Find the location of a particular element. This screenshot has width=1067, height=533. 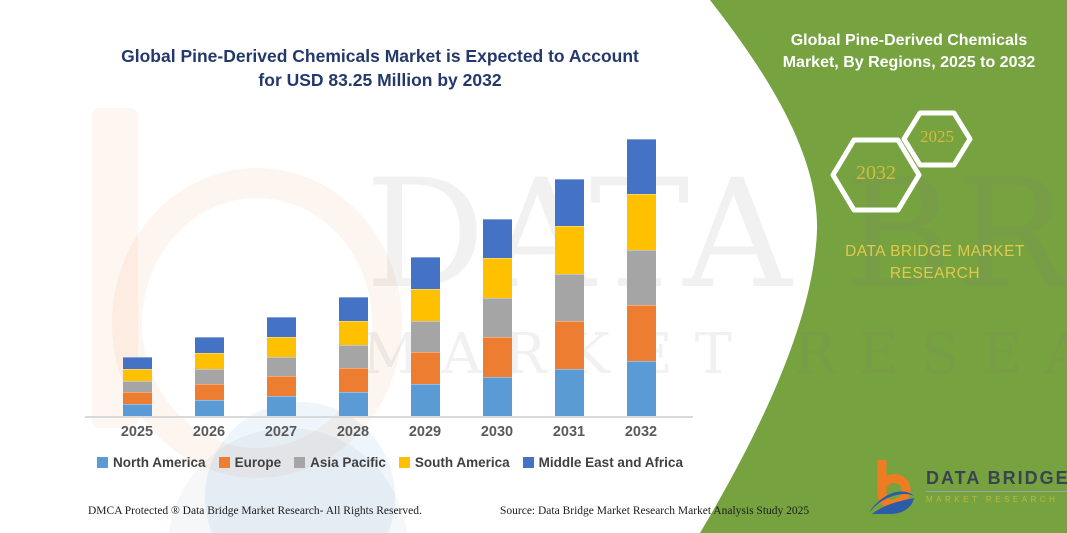

legend-item-south-america: South America is located at coordinates (454, 462).